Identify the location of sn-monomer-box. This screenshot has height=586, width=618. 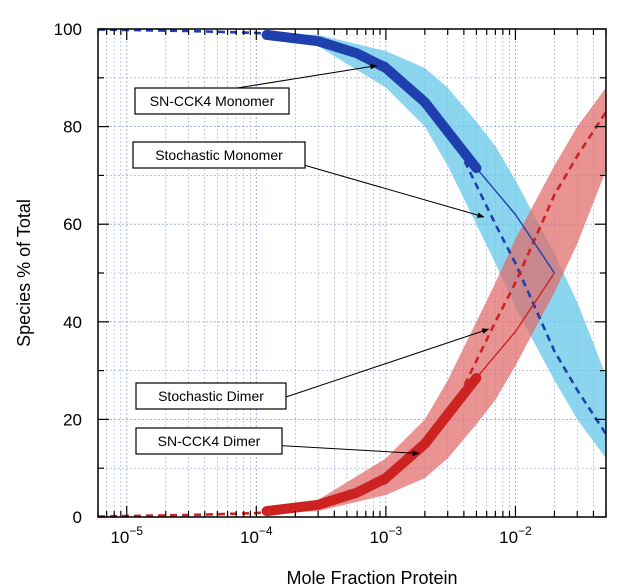
(212, 101).